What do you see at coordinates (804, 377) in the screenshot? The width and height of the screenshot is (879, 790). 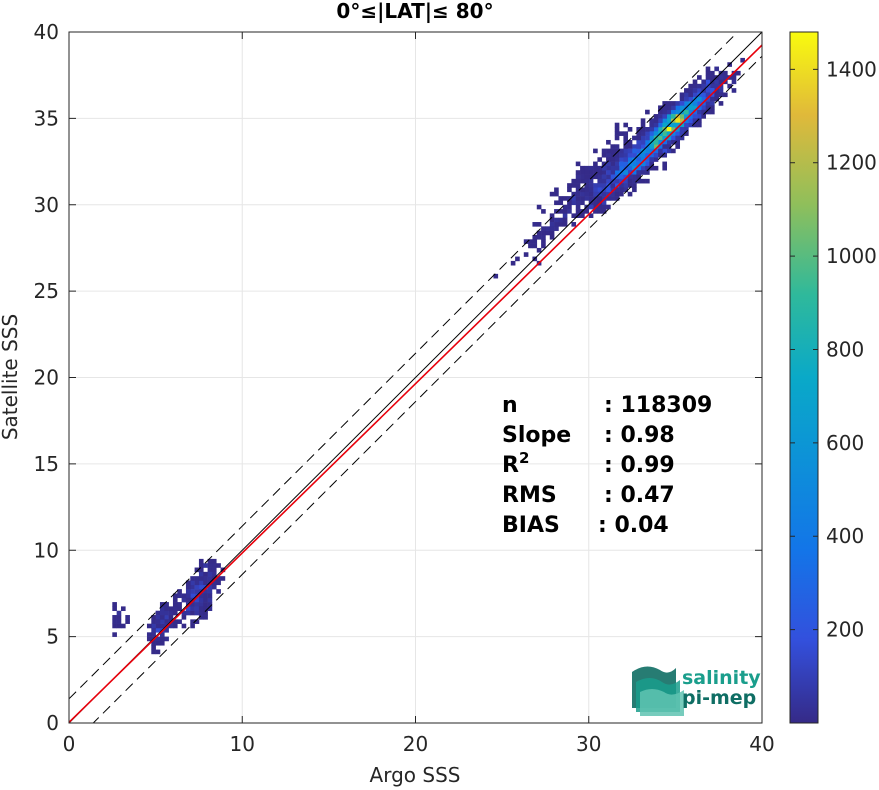 I see `colorbar-gradient` at bounding box center [804, 377].